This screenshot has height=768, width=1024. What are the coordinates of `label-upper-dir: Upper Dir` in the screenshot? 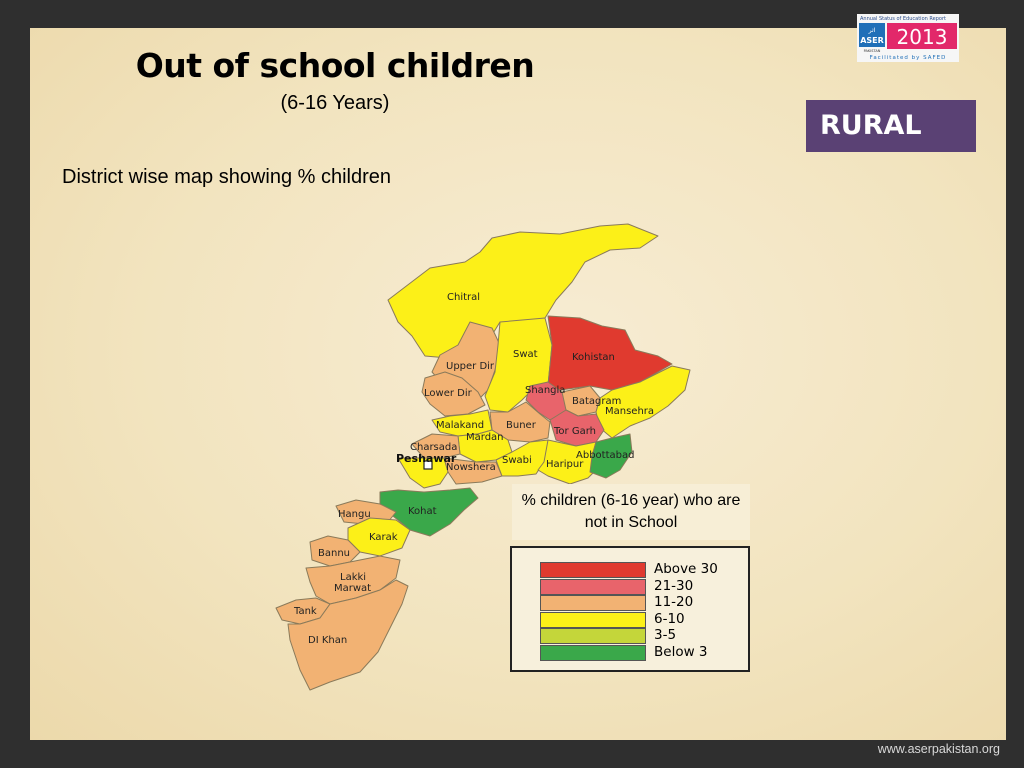 It's located at (470, 366).